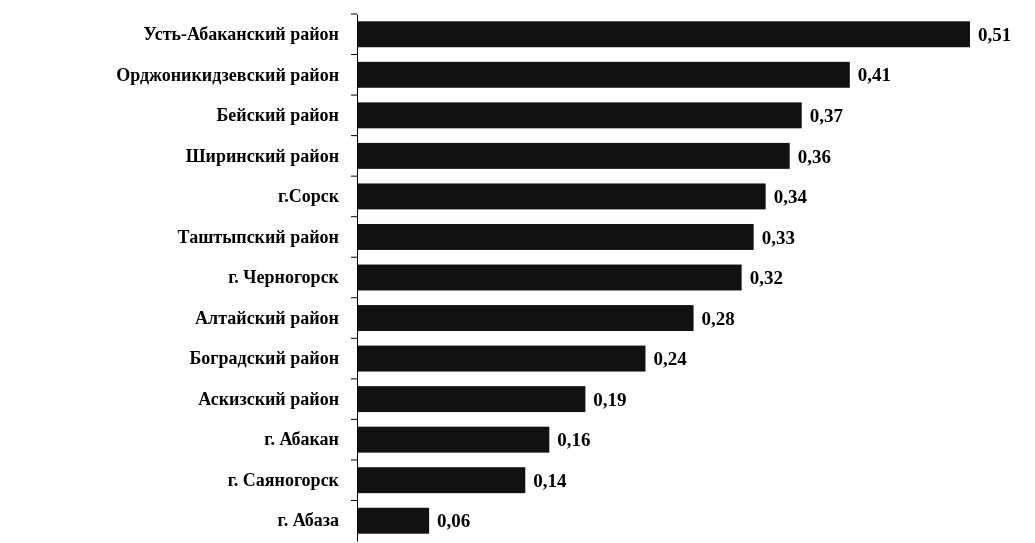  Describe the element at coordinates (874, 75) in the screenshot. I see `data-label: 0,41` at that location.